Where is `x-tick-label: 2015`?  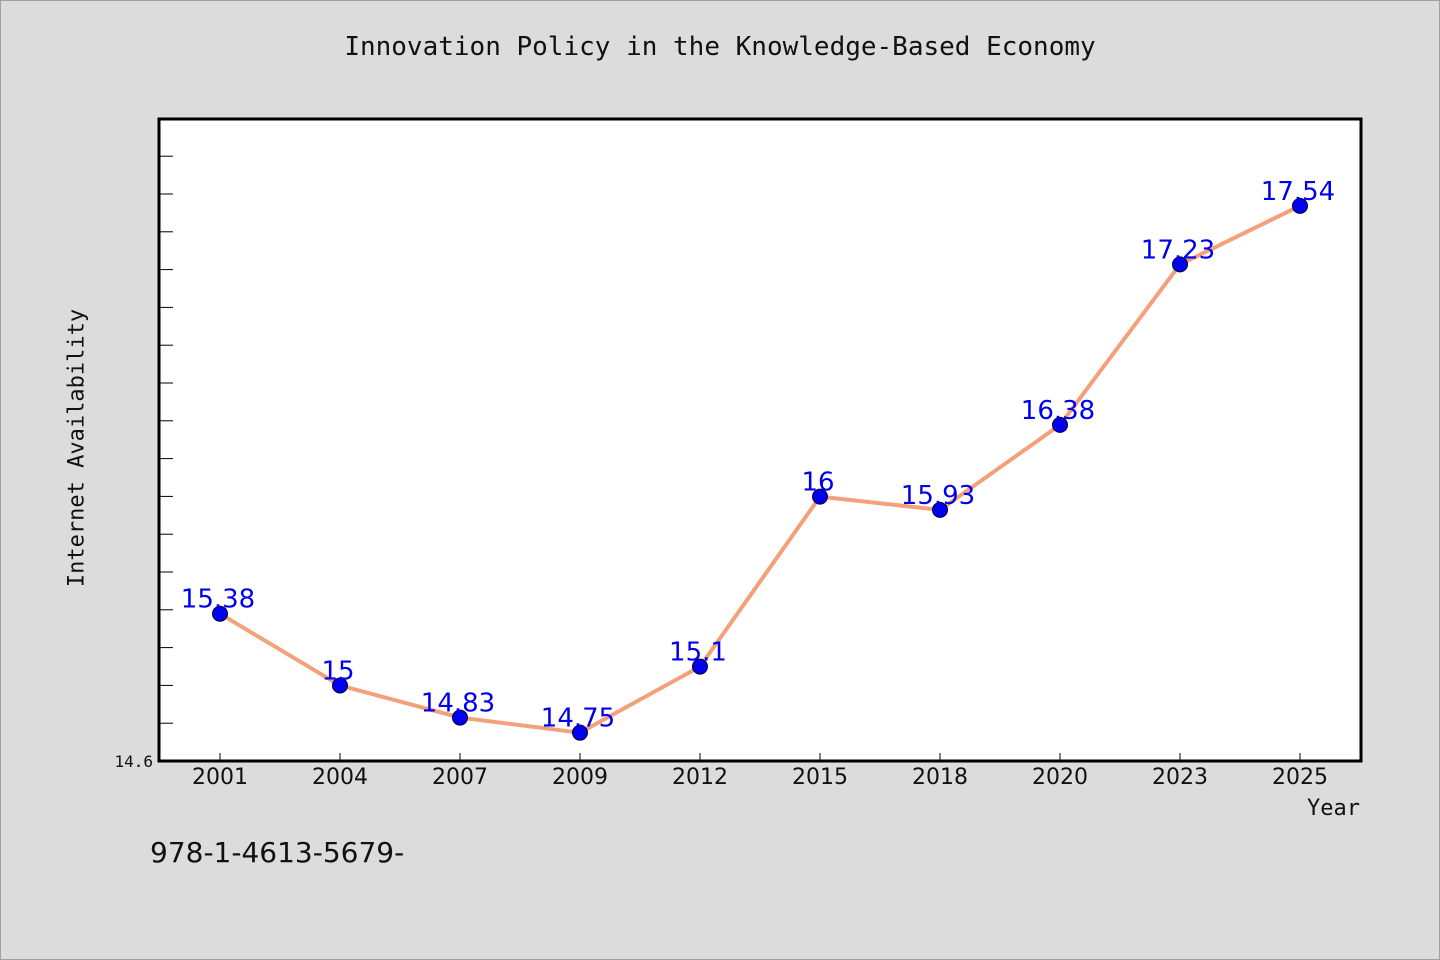
x-tick-label: 2015 is located at coordinates (820, 777).